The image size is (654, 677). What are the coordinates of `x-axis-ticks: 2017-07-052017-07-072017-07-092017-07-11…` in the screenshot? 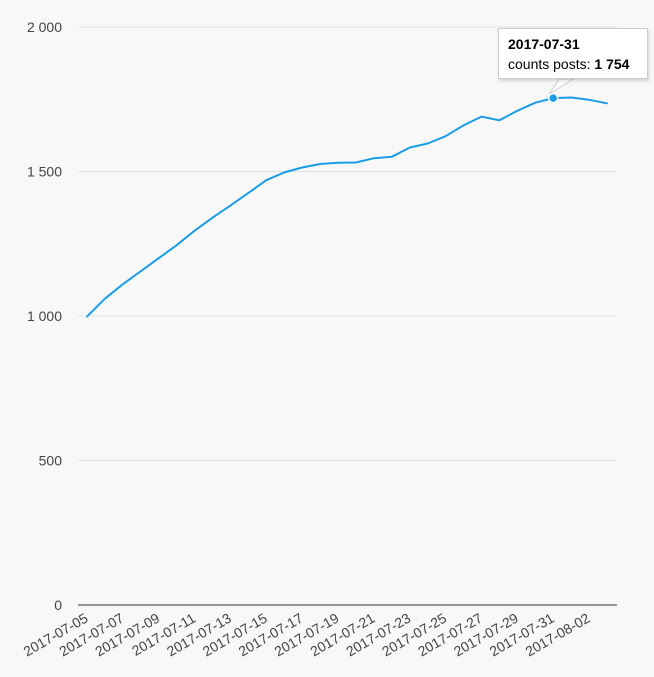 It's located at (306, 635).